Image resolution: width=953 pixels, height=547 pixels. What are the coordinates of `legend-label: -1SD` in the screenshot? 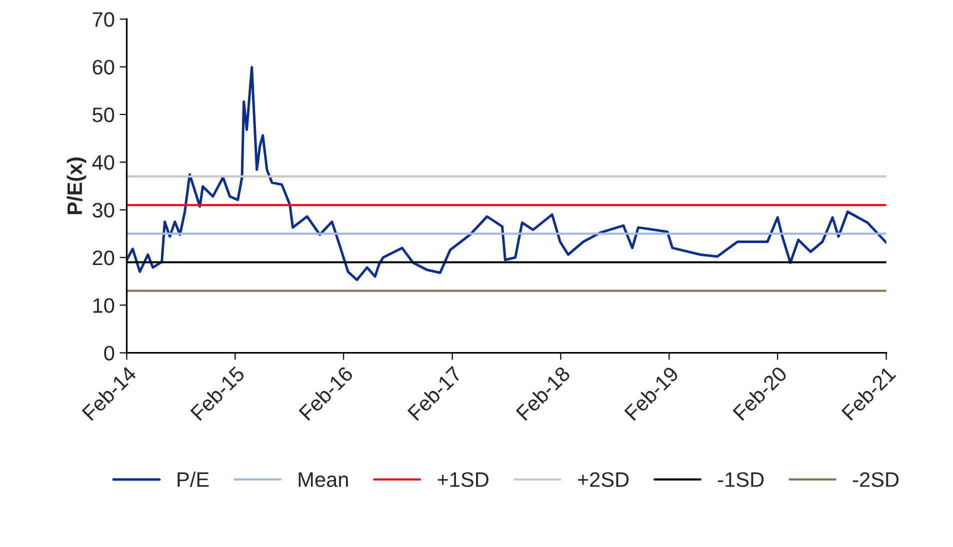 It's located at (741, 479).